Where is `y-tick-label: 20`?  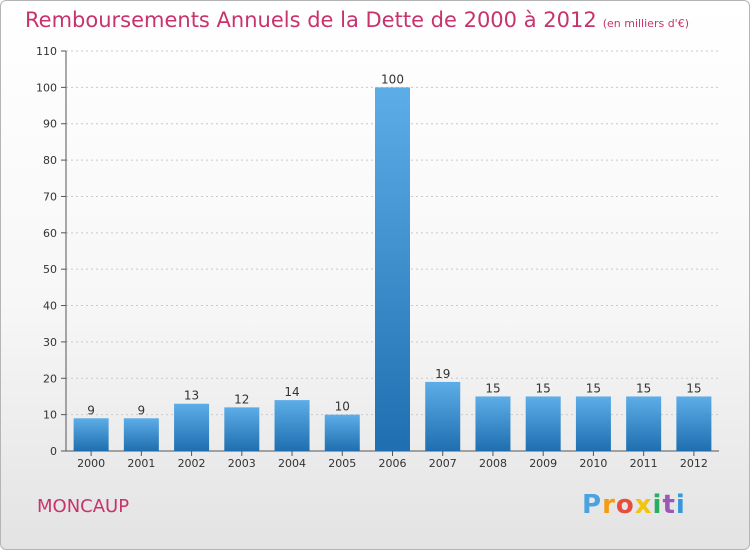 y-tick-label: 20 is located at coordinates (50, 378).